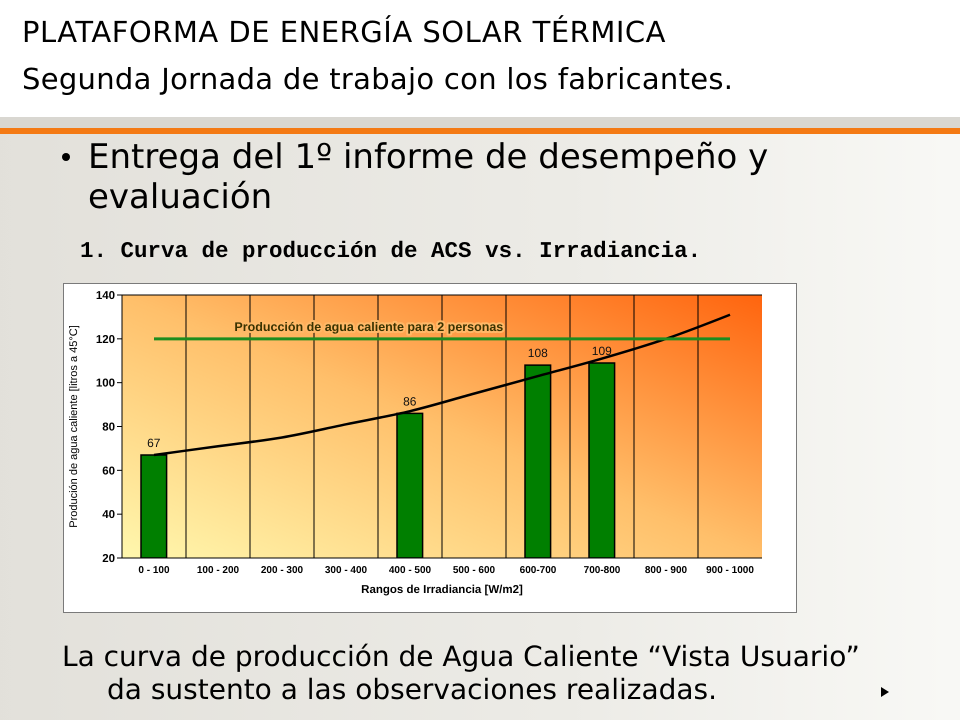 This screenshot has height=720, width=960. I want to click on x-tick-label: 900 - 1000, so click(730, 570).